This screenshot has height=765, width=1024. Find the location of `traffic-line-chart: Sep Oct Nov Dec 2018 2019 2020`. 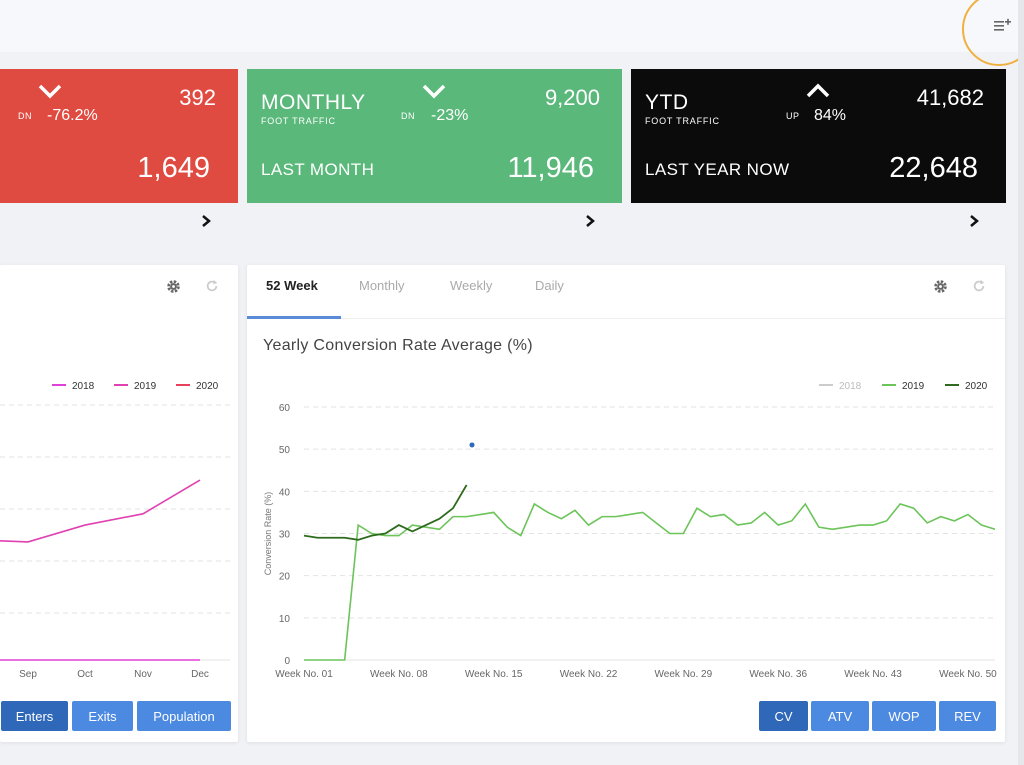

traffic-line-chart: Sep Oct Nov Dec 2018 2019 2020 is located at coordinates (115, 530).